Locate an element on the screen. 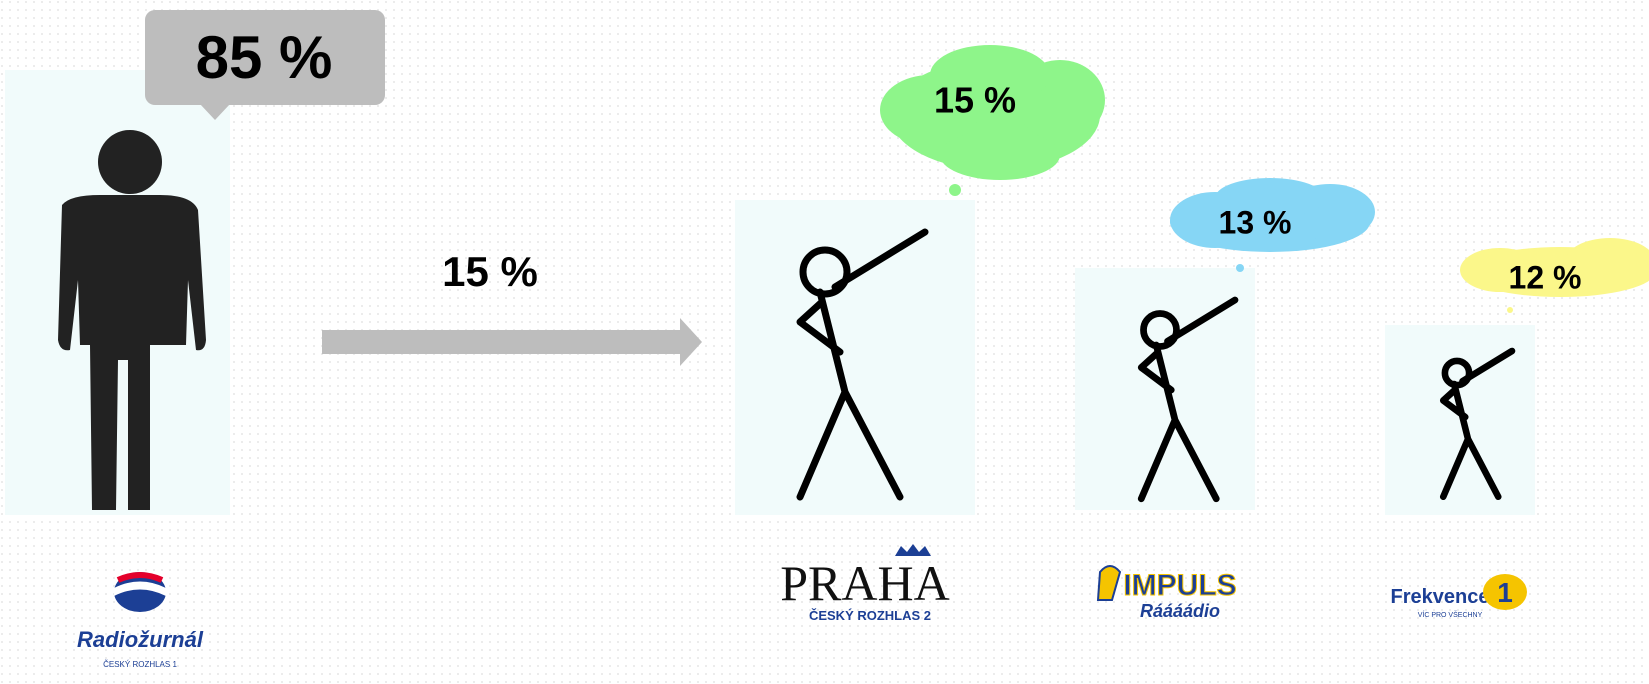 The image size is (1649, 684). station-name: IMPULS is located at coordinates (1179, 585).